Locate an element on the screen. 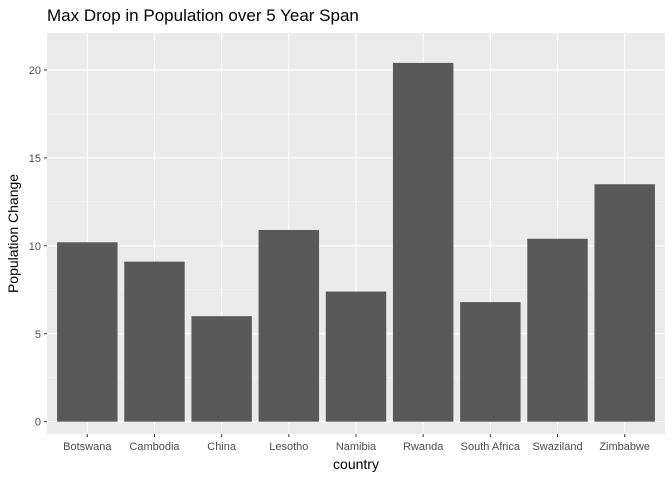 This screenshot has height=480, width=672. x-tick-label: Swaziland is located at coordinates (557, 447).